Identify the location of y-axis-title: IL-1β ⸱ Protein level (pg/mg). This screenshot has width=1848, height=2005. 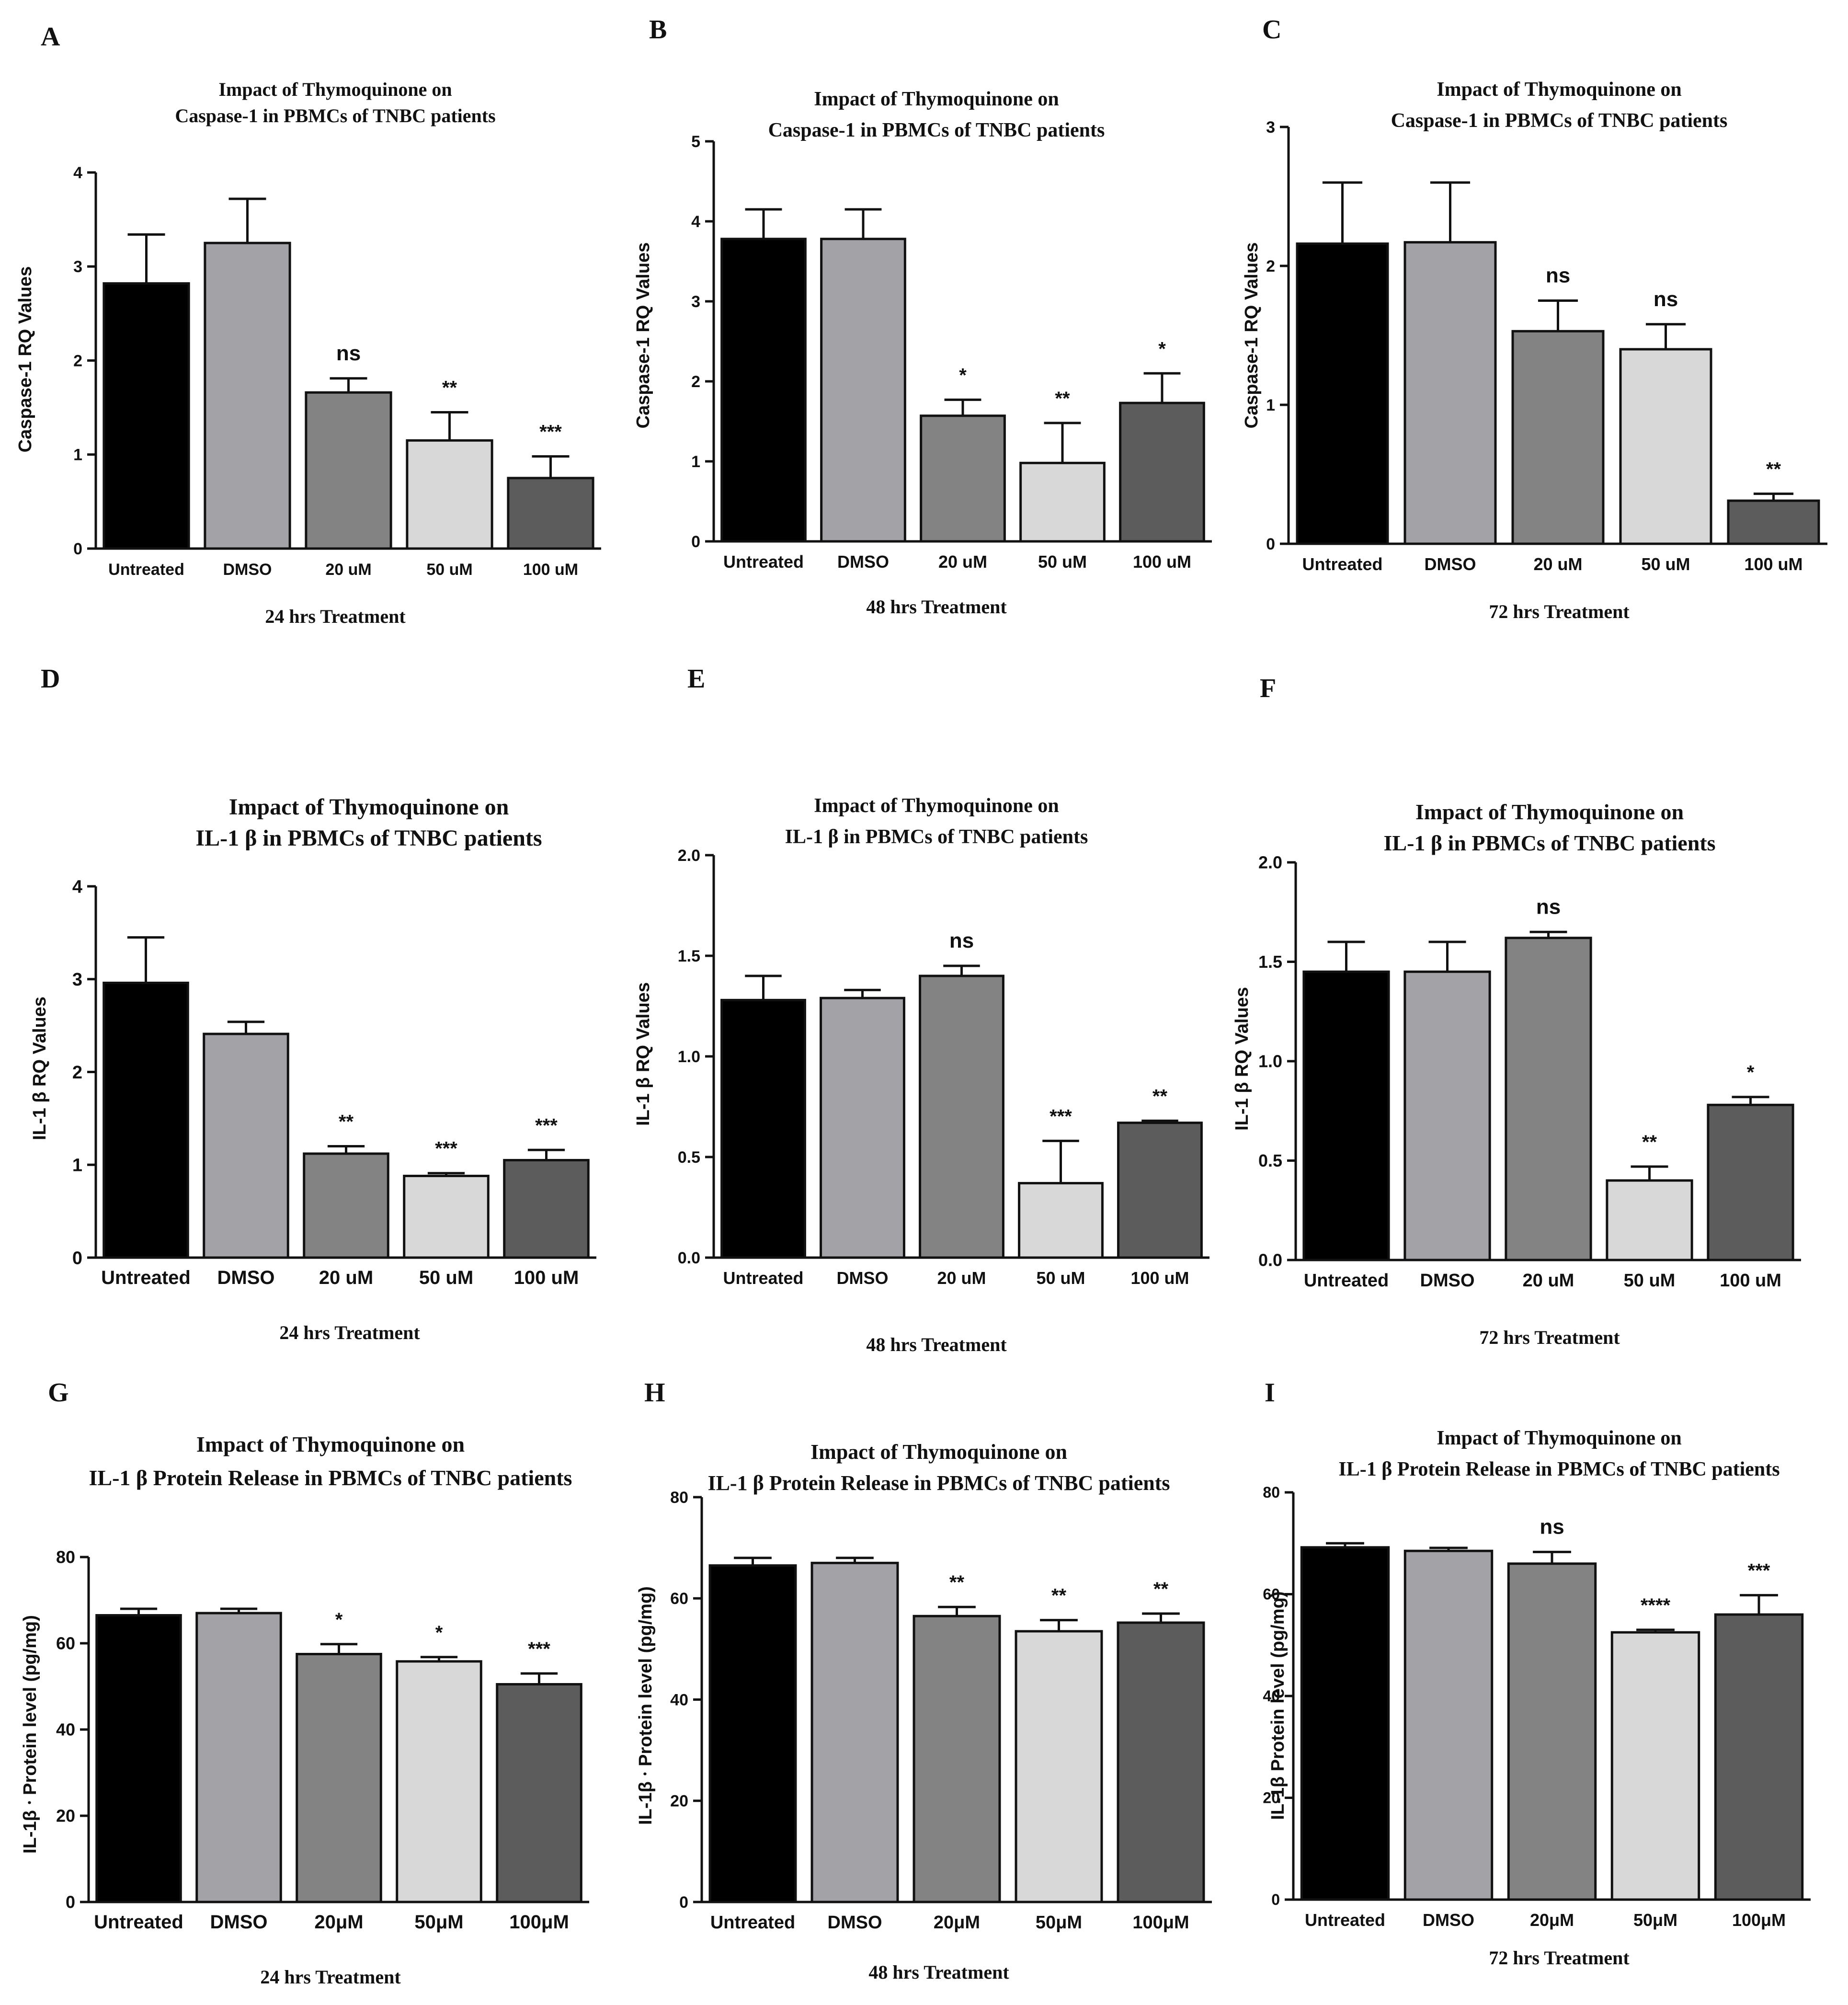
(646, 1705).